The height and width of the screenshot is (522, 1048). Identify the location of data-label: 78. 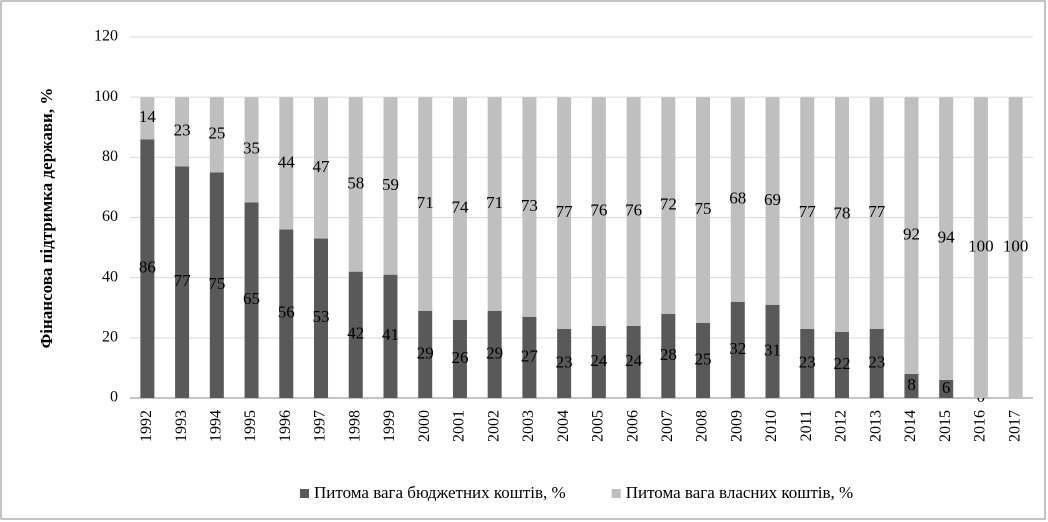
(841, 212).